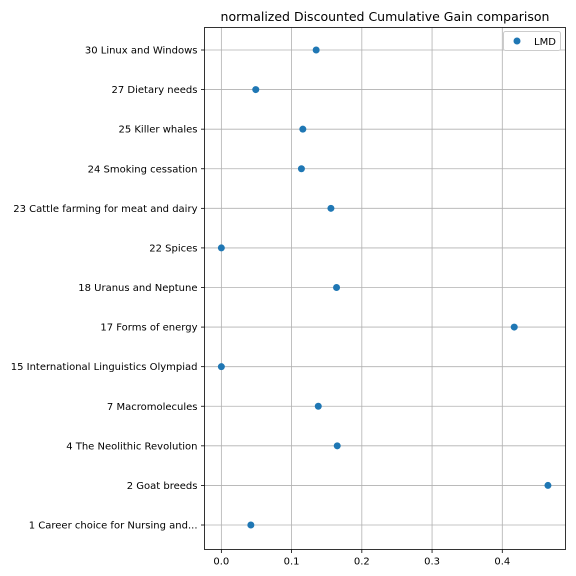 The image size is (576, 576). I want to click on legend-label: LMD, so click(545, 42).